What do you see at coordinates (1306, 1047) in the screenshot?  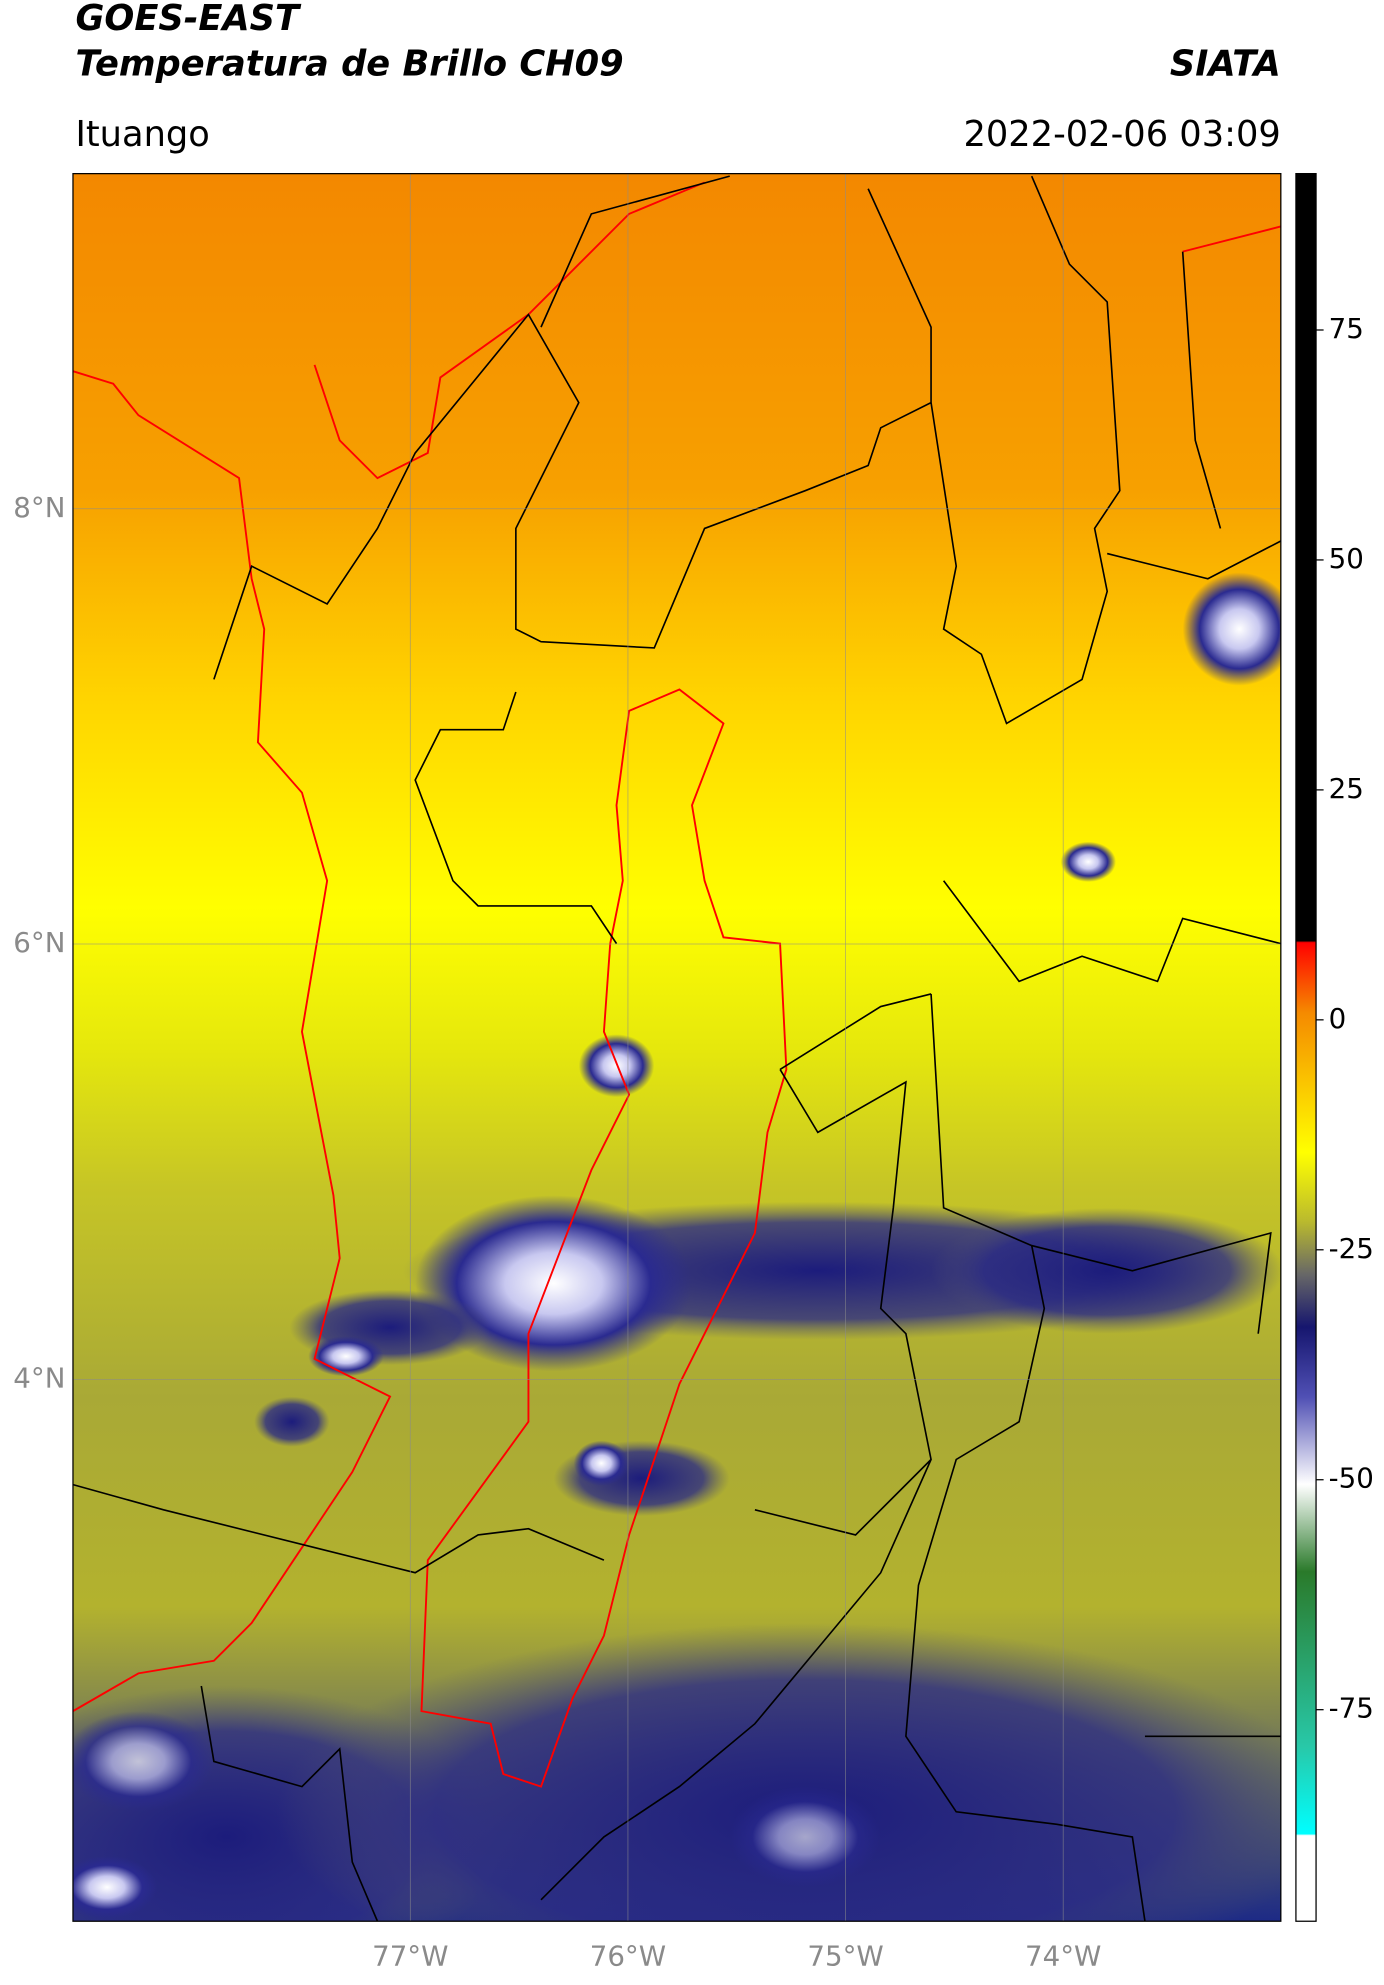 I see `colorbar` at bounding box center [1306, 1047].